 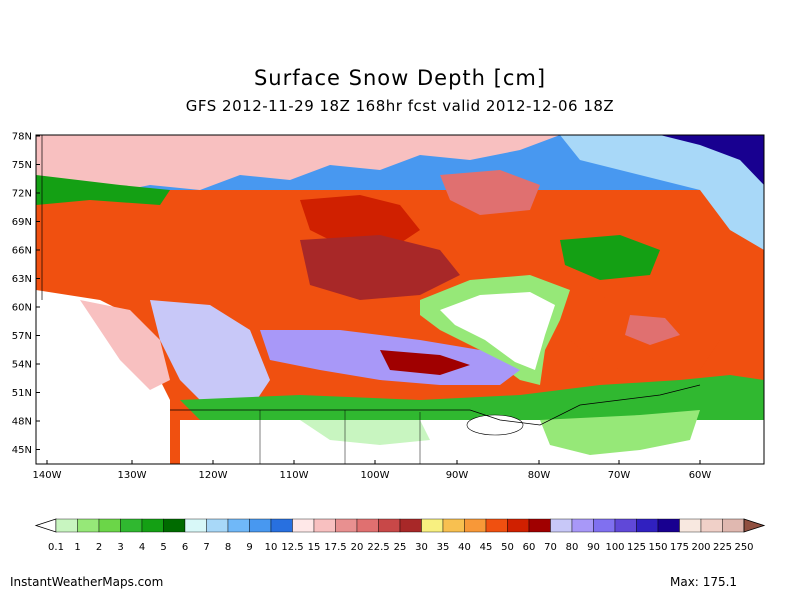 I want to click on legend-label: 80, so click(x=572, y=547).